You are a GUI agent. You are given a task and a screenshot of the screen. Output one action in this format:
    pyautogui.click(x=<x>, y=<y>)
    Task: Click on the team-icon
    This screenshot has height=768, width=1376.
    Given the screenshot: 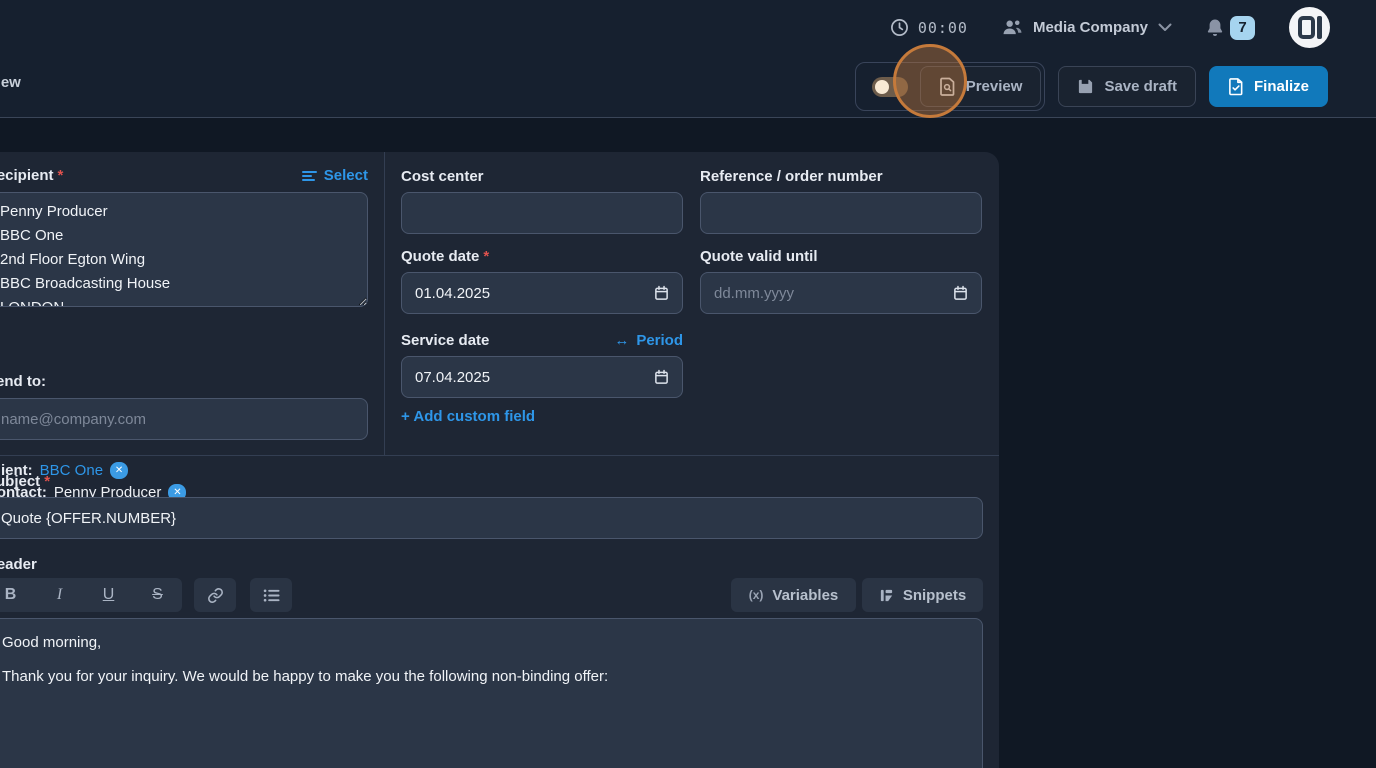 What is the action you would take?
    pyautogui.click(x=1012, y=27)
    